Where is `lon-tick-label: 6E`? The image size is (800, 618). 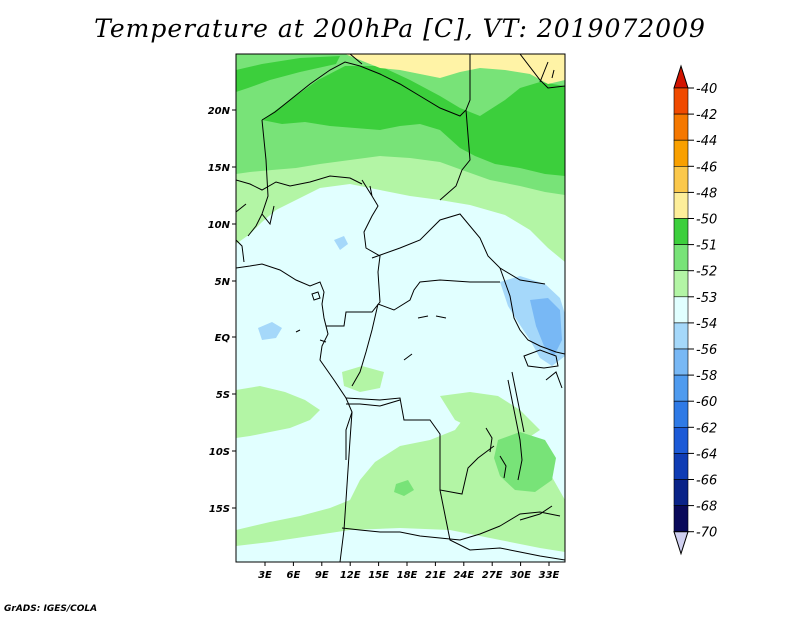
lon-tick-label: 6E is located at coordinates (294, 575).